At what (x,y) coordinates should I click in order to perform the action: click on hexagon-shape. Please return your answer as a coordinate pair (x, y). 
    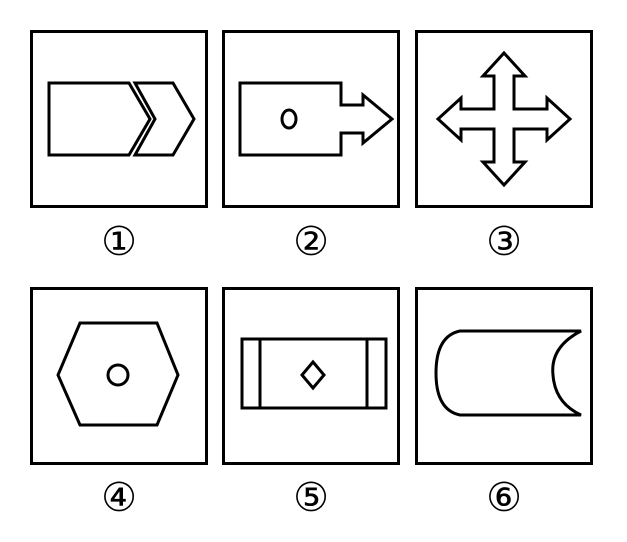
    Looking at the image, I should click on (118, 374).